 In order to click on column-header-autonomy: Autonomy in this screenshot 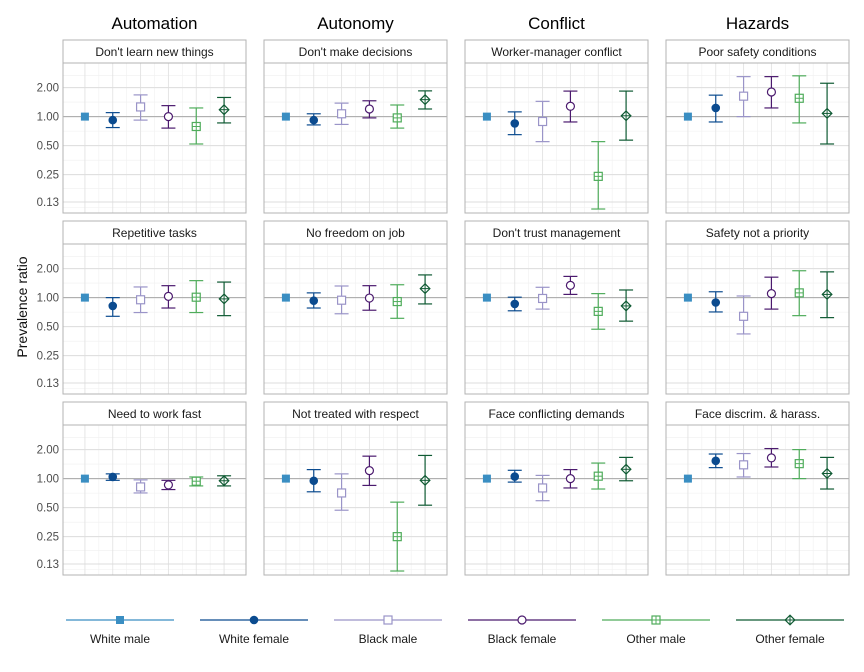, I will do `click(355, 23)`.